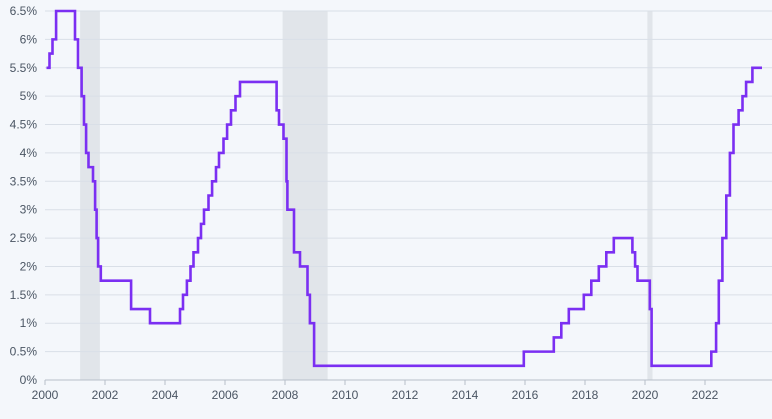 The height and width of the screenshot is (419, 772). Describe the element at coordinates (24, 238) in the screenshot. I see `y-tick-label: 2.5%` at that location.